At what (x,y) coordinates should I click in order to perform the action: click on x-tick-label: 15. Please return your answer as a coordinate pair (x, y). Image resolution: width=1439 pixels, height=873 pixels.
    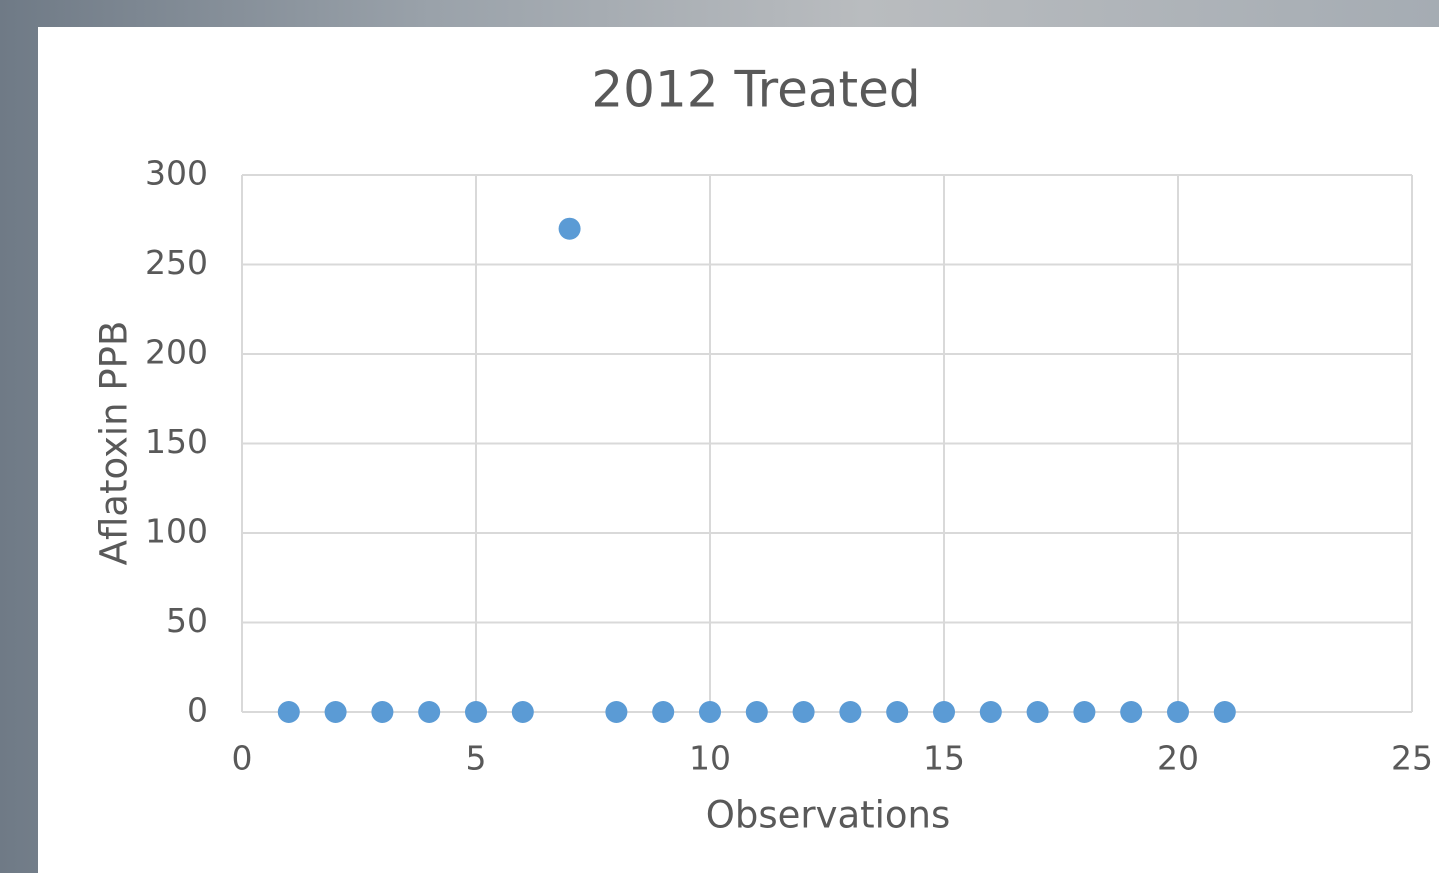
    Looking at the image, I should click on (944, 758).